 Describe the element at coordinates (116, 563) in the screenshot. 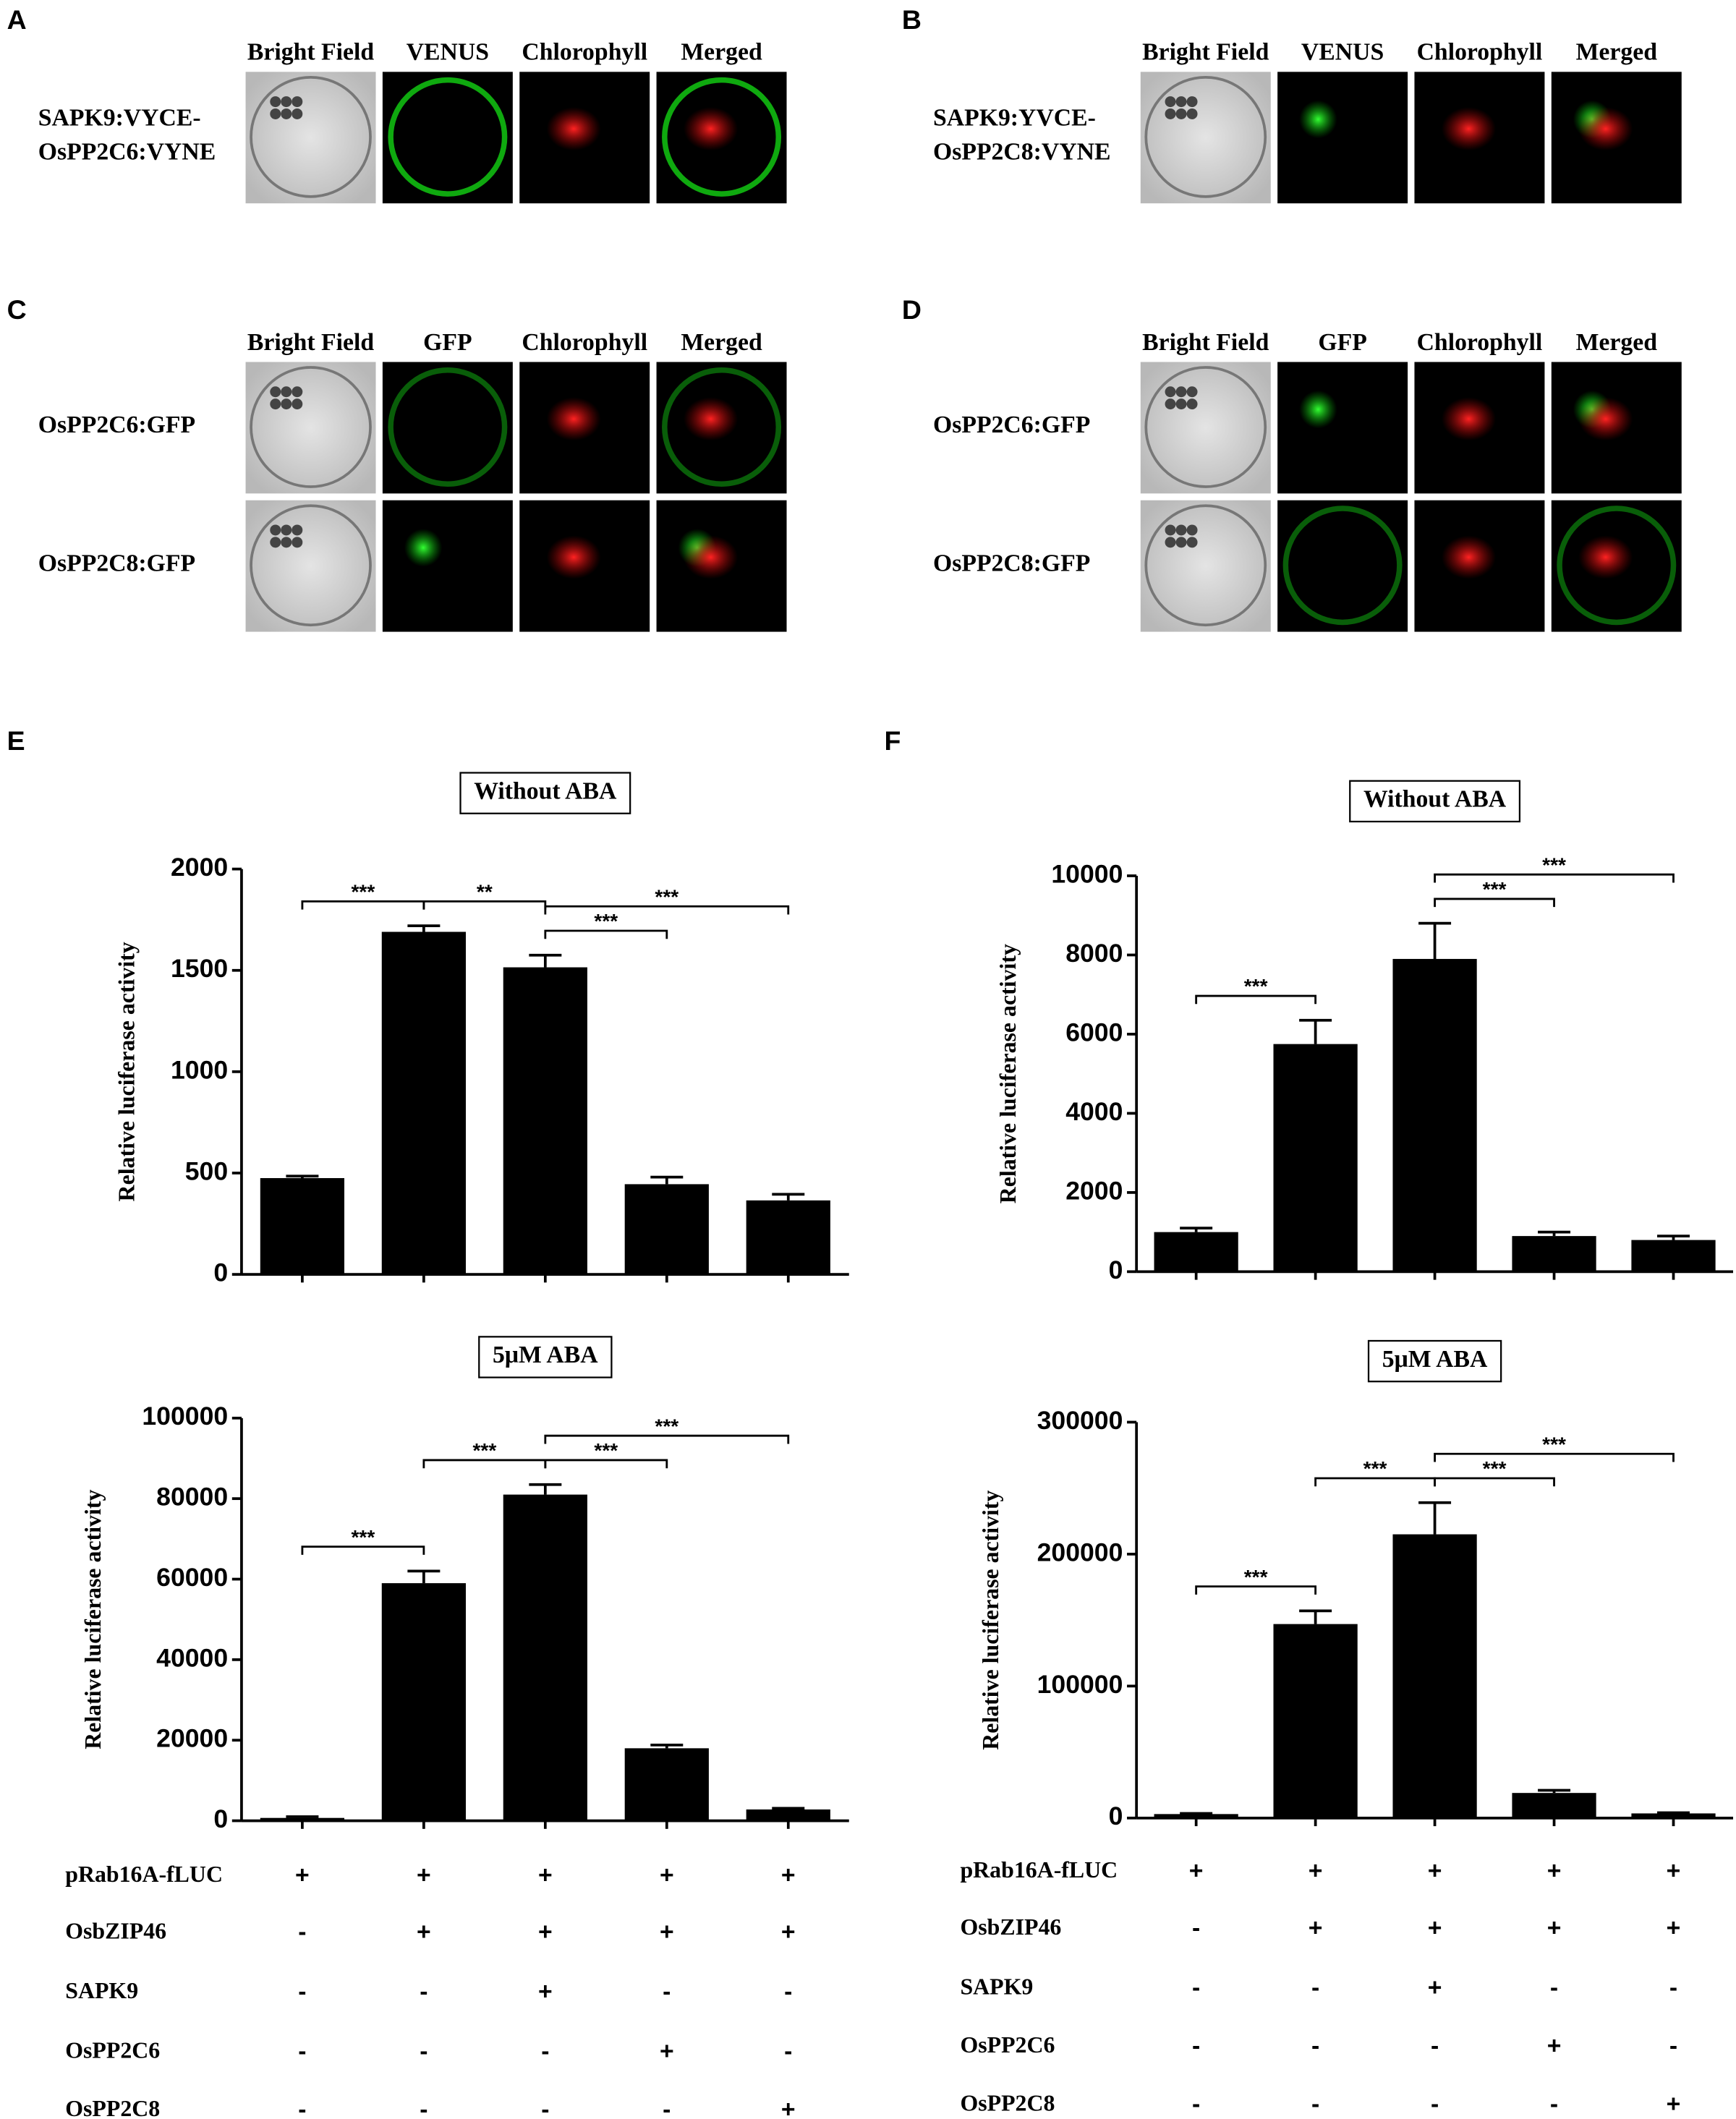

I see `row-label: OsPP2C8:GFP` at that location.